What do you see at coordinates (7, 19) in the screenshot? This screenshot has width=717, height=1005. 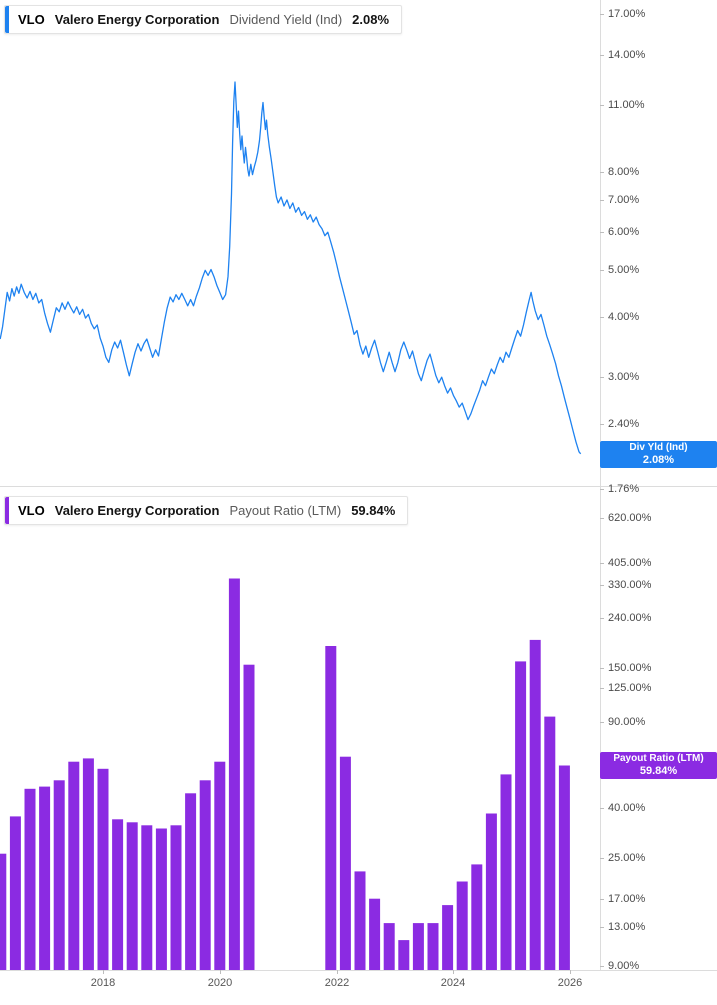 I see `legend-accent-bar` at bounding box center [7, 19].